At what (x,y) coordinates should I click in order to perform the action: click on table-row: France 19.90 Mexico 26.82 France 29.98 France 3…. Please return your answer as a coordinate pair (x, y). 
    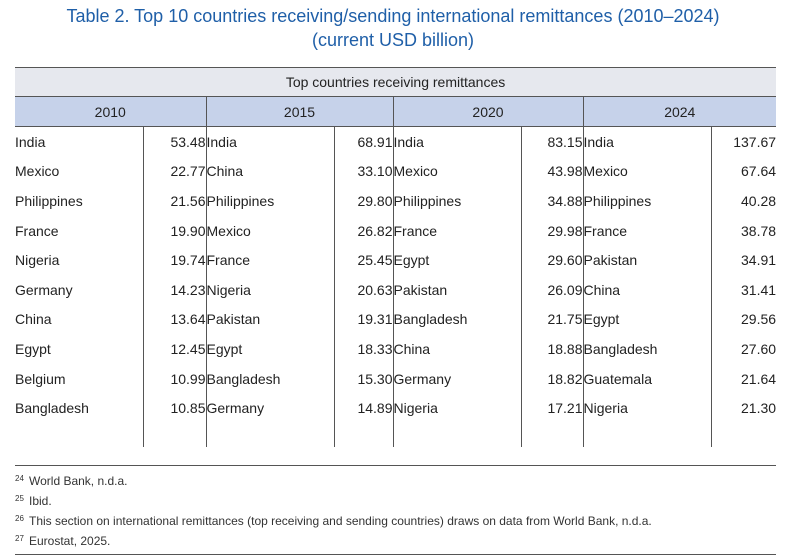
    Looking at the image, I should click on (396, 230).